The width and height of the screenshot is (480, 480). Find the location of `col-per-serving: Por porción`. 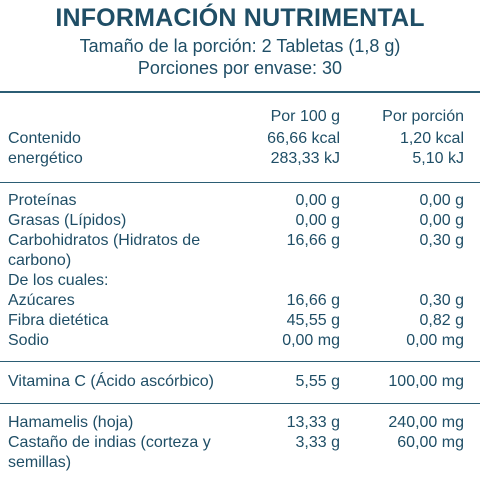

col-per-serving: Por porción is located at coordinates (423, 116).